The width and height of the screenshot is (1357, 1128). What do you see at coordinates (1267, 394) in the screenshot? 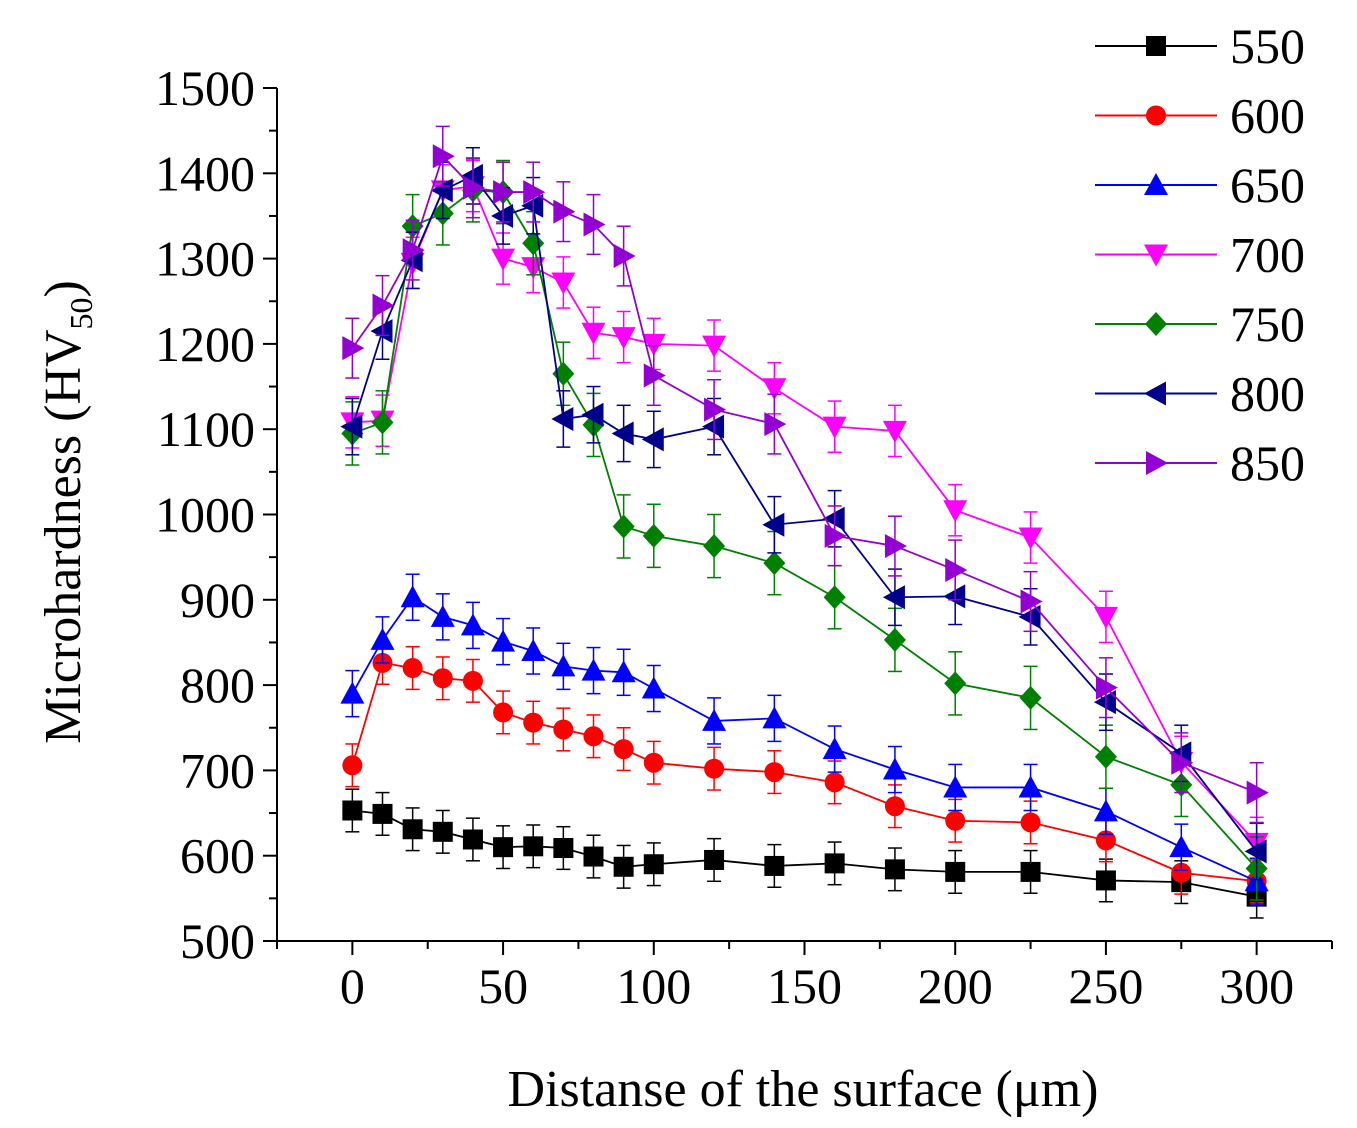
I see `legend-label: 800` at bounding box center [1267, 394].